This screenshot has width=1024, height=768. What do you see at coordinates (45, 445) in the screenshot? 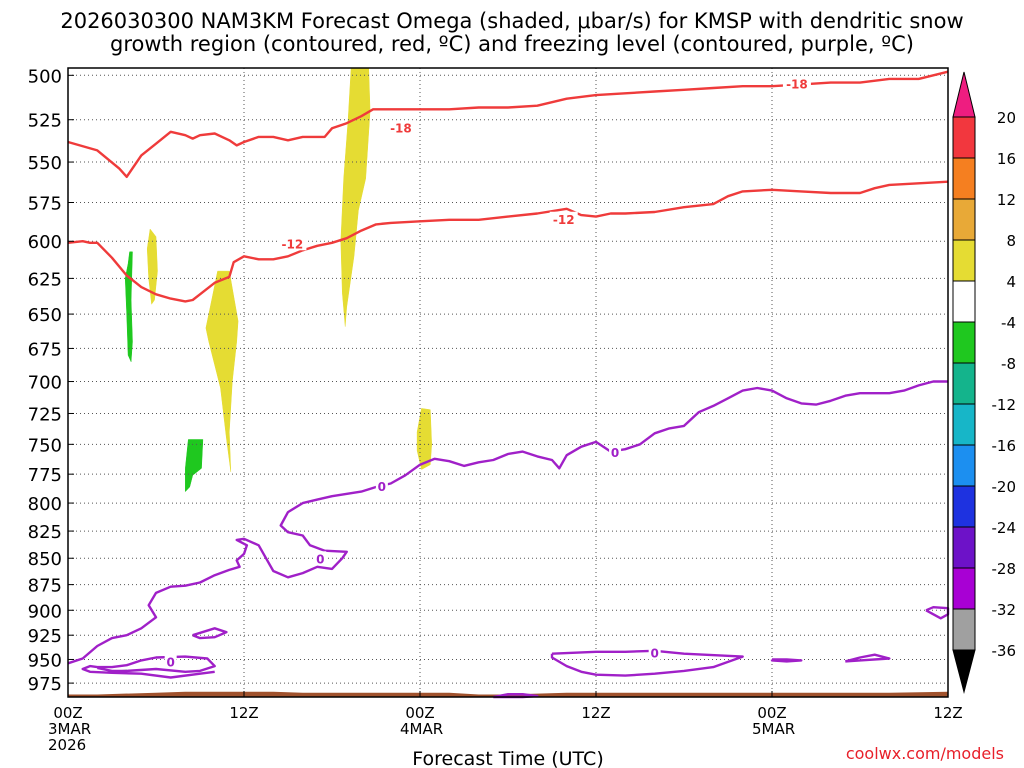
I see `y-tick-label: 750` at bounding box center [45, 445].